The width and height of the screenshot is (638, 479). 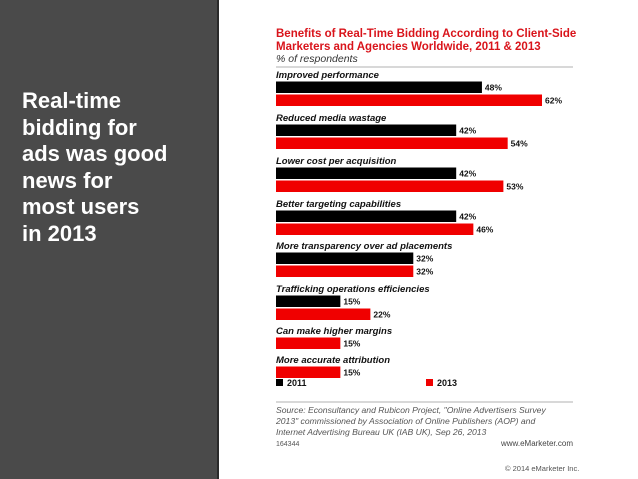 What do you see at coordinates (353, 289) in the screenshot?
I see `category-label-cat-6: Trafficking operations efficiencies` at bounding box center [353, 289].